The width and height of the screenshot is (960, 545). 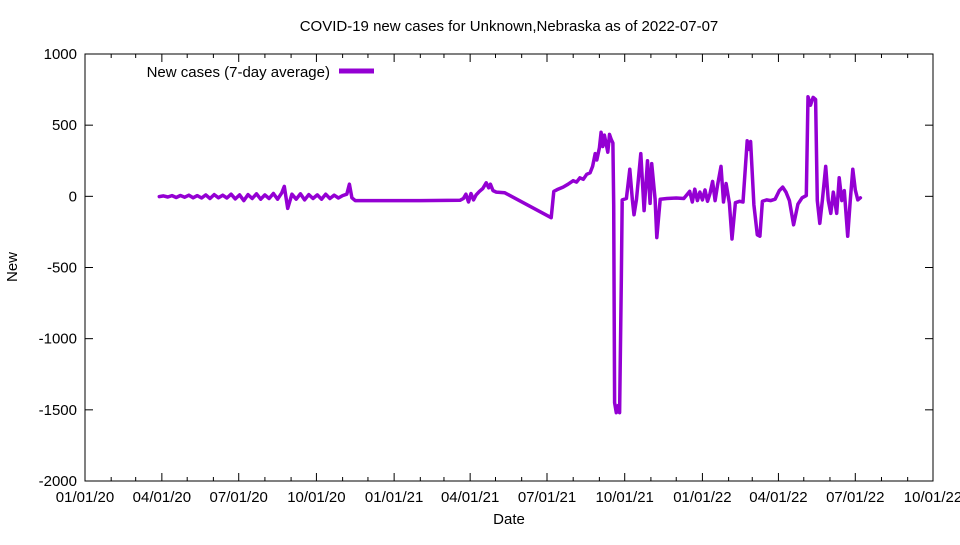 What do you see at coordinates (73, 196) in the screenshot?
I see `y-tick-label: 0` at bounding box center [73, 196].